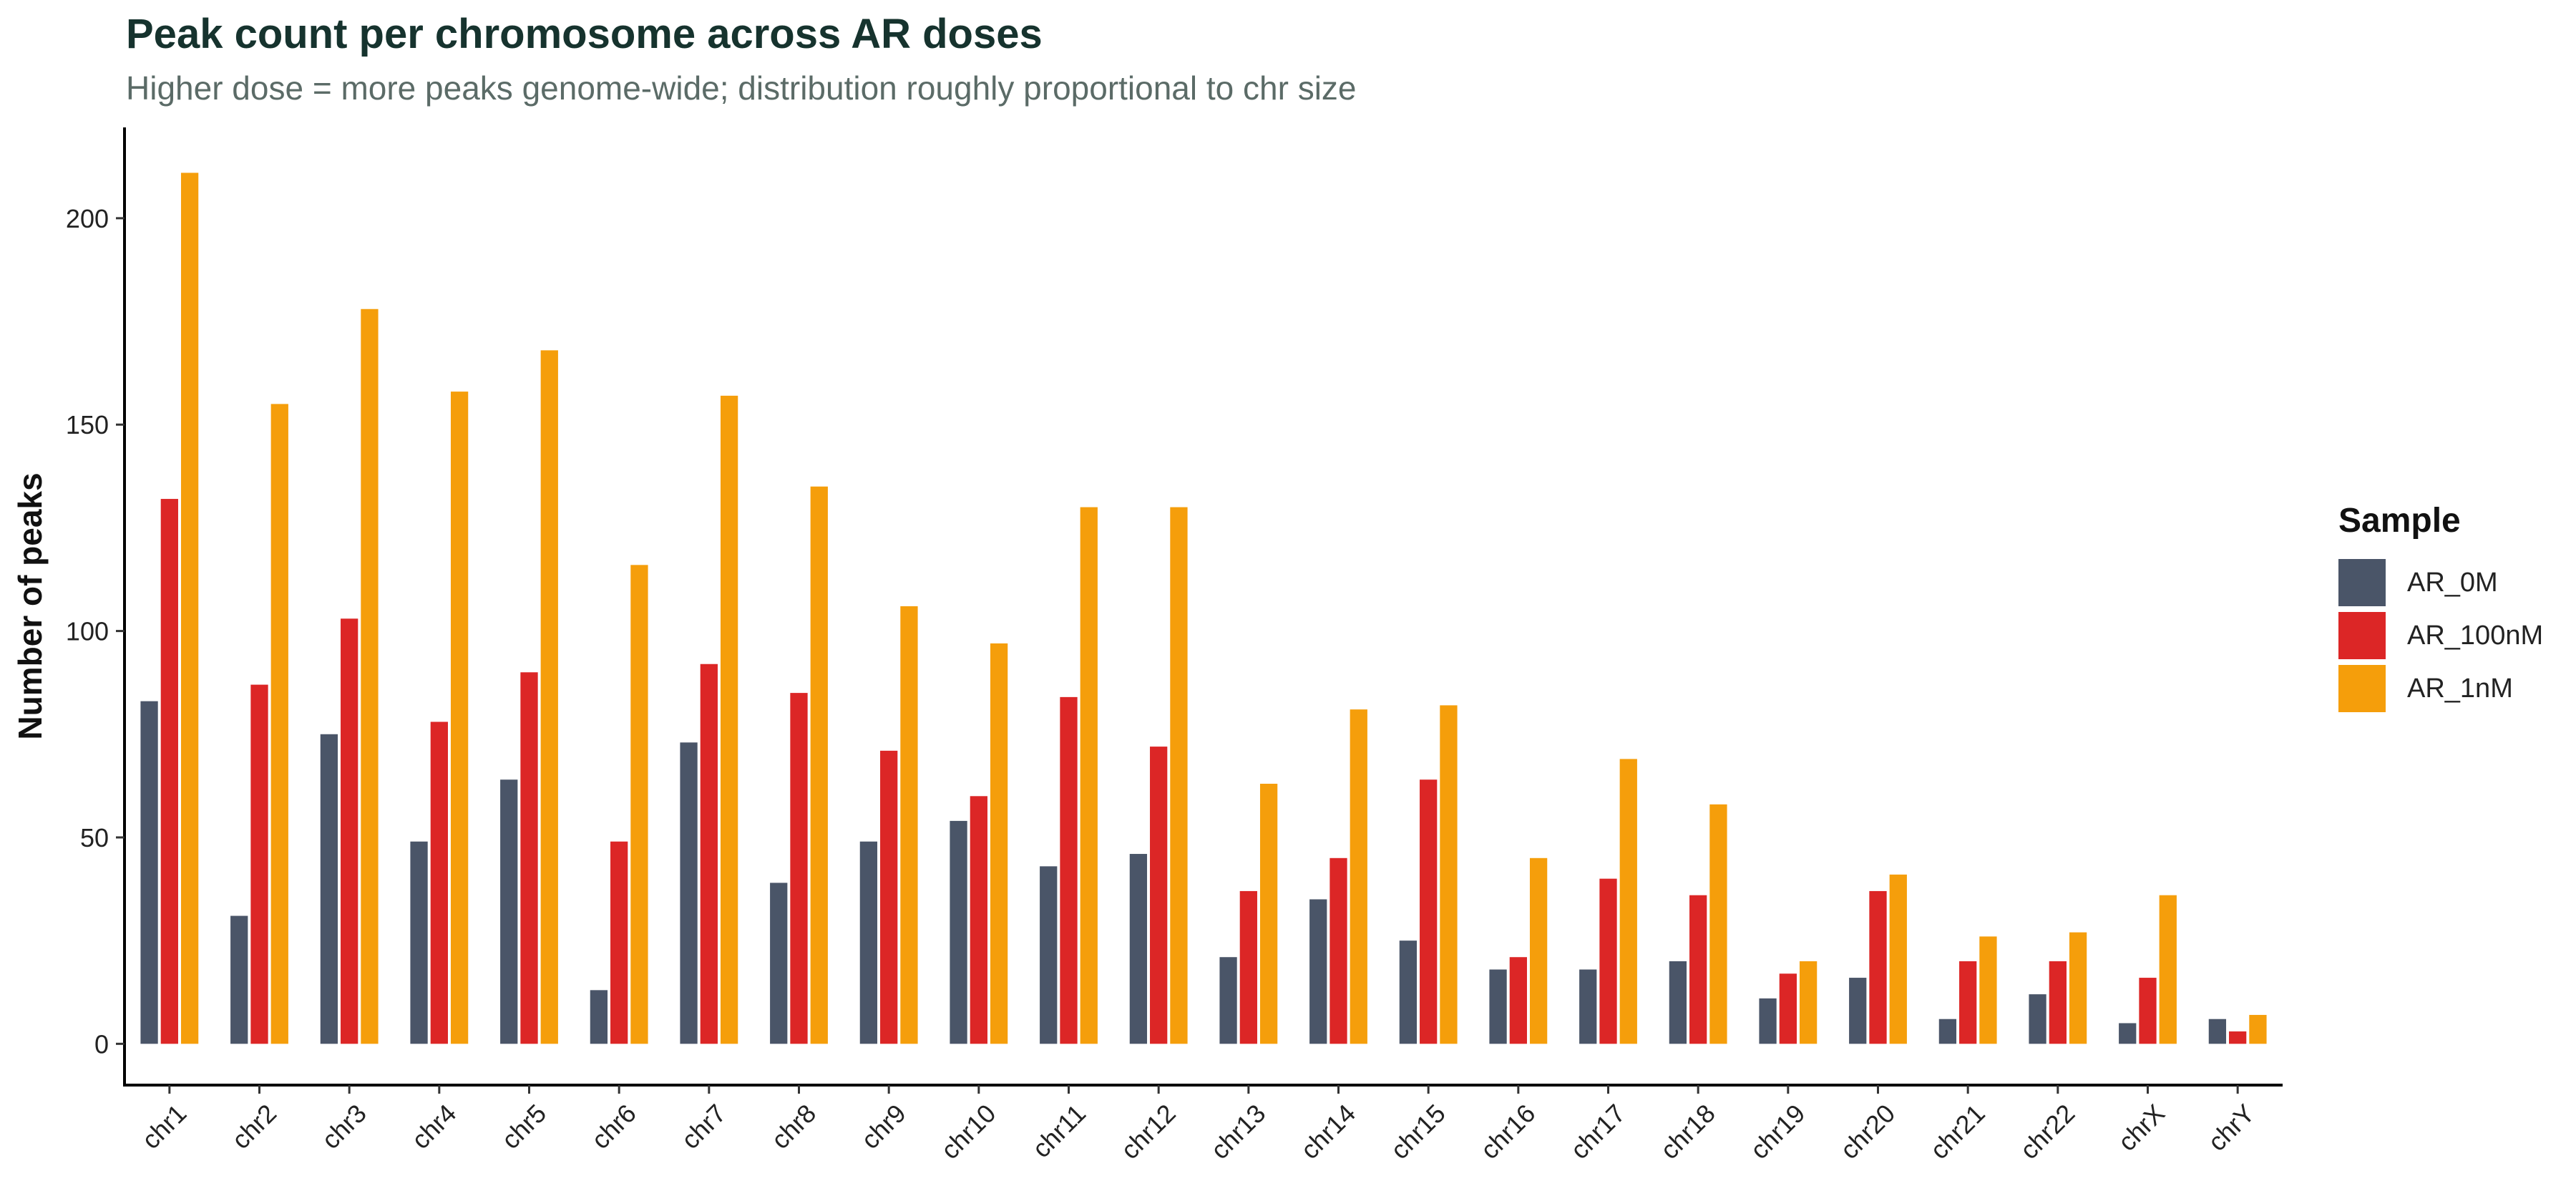 This screenshot has width=2576, height=1181. Describe the element at coordinates (149, 872) in the screenshot. I see `bar-AR_0M-chr1` at that location.